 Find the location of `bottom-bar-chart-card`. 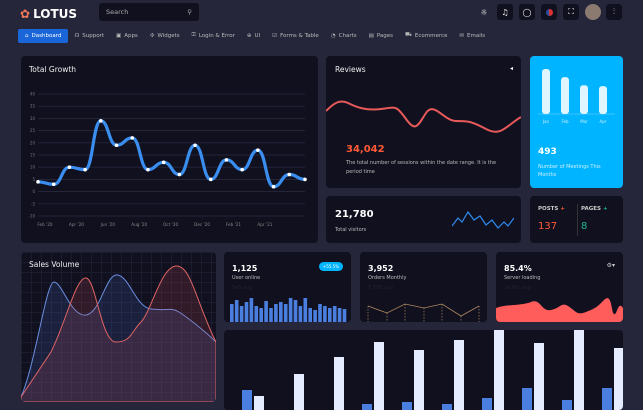

bottom-bar-chart-card is located at coordinates (423, 370).